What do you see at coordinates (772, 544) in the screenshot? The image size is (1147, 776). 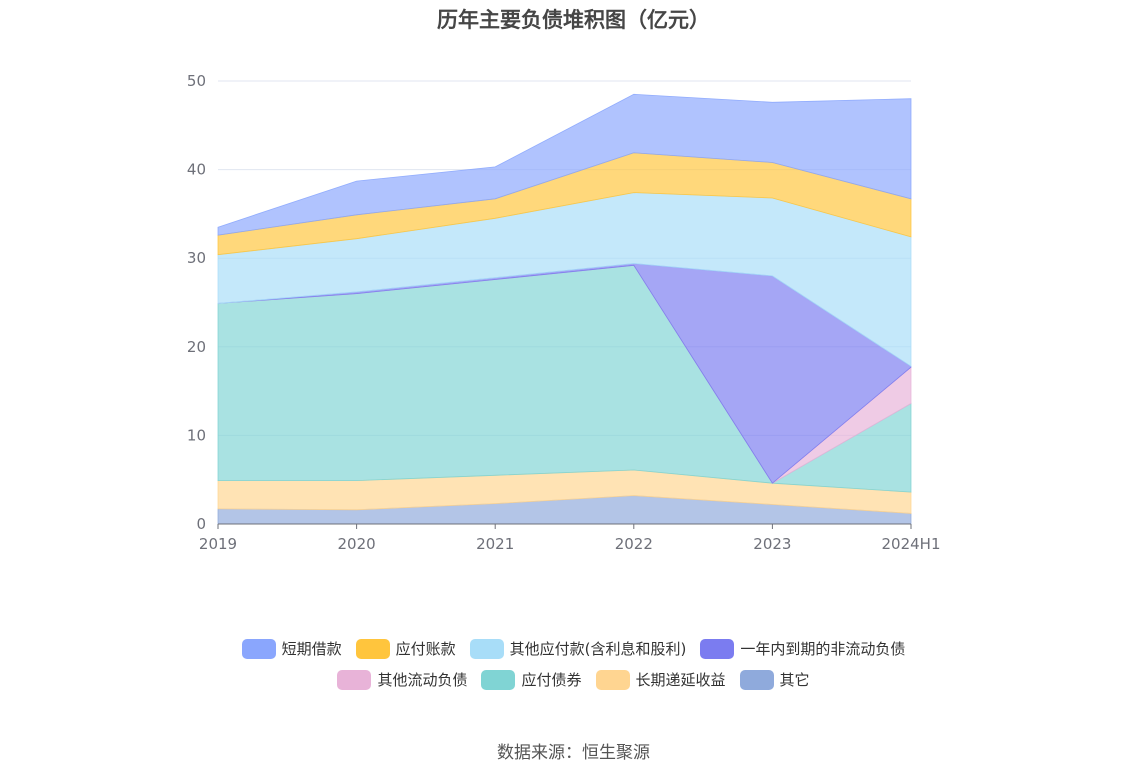 I see `x-tick-label: 2023` at bounding box center [772, 544].